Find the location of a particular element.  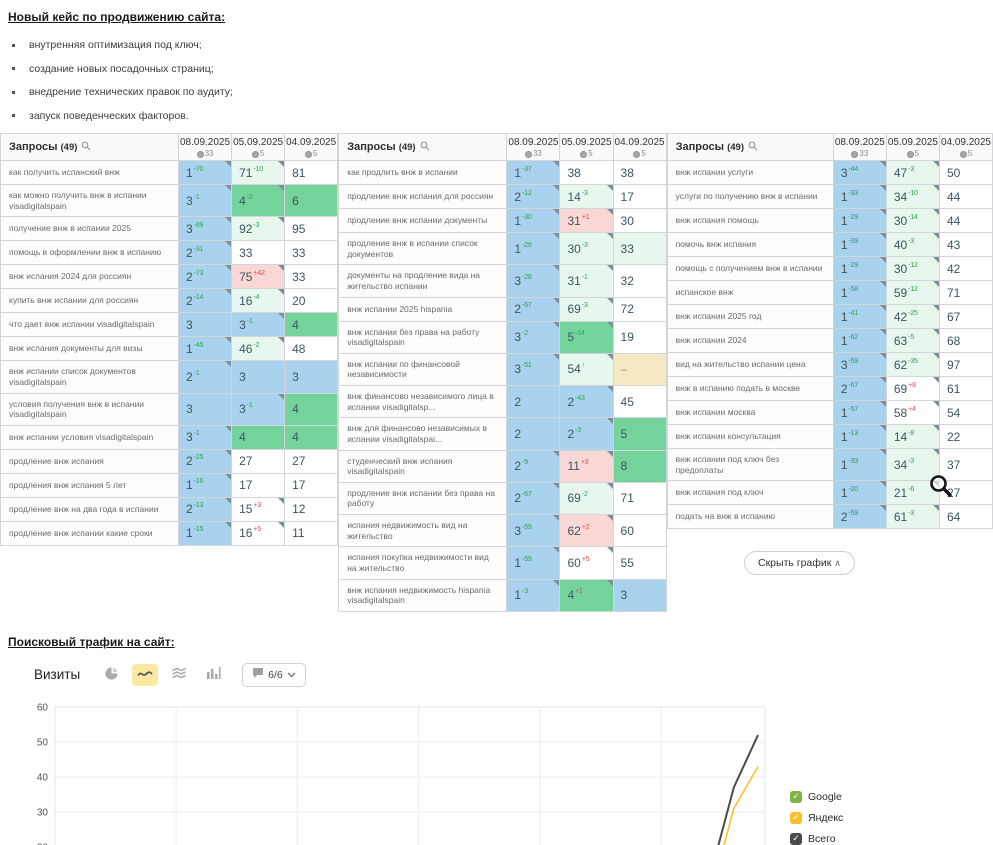

keyword-cell: вид на жительство испании цена is located at coordinates (750, 364).